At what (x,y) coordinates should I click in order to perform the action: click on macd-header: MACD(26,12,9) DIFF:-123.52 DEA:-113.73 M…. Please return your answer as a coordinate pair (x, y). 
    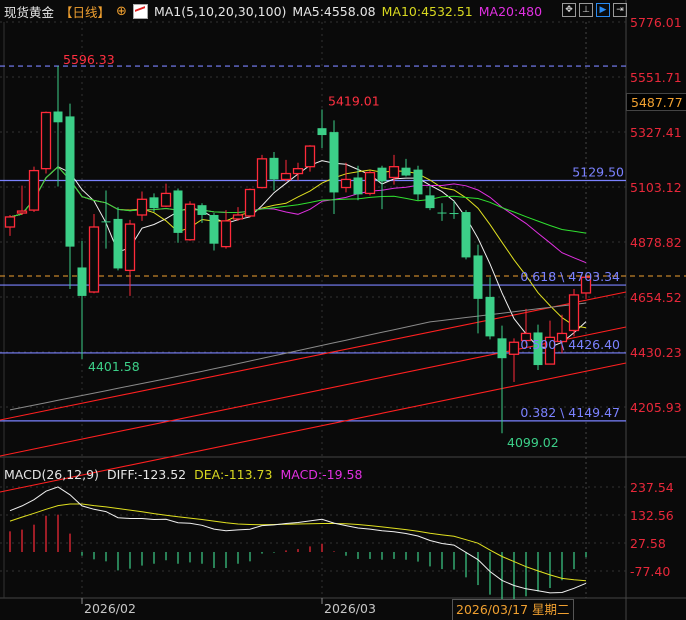
    Looking at the image, I should click on (183, 474).